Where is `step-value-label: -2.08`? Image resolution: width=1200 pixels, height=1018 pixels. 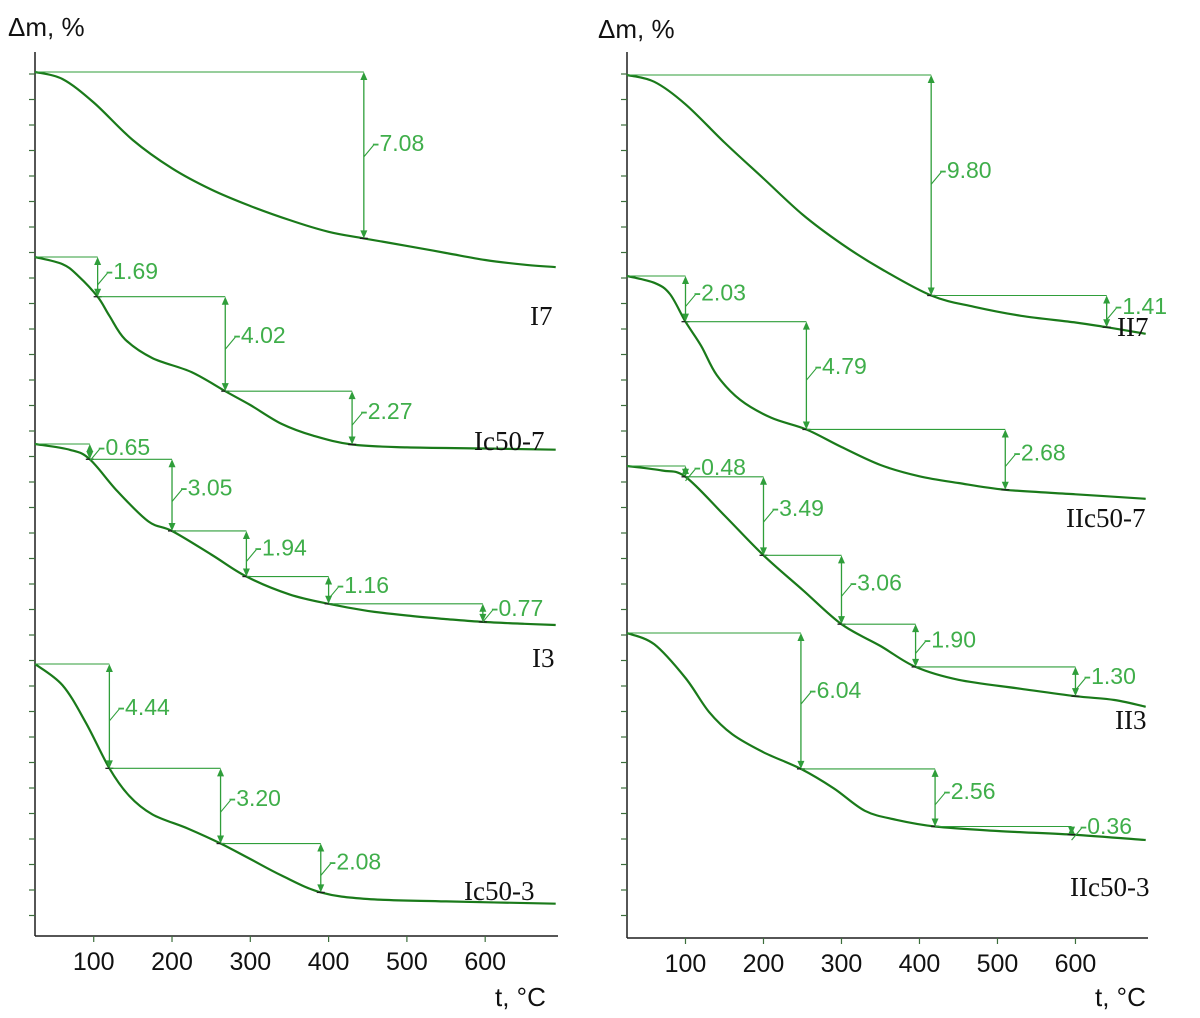
step-value-label: -2.08 is located at coordinates (355, 862).